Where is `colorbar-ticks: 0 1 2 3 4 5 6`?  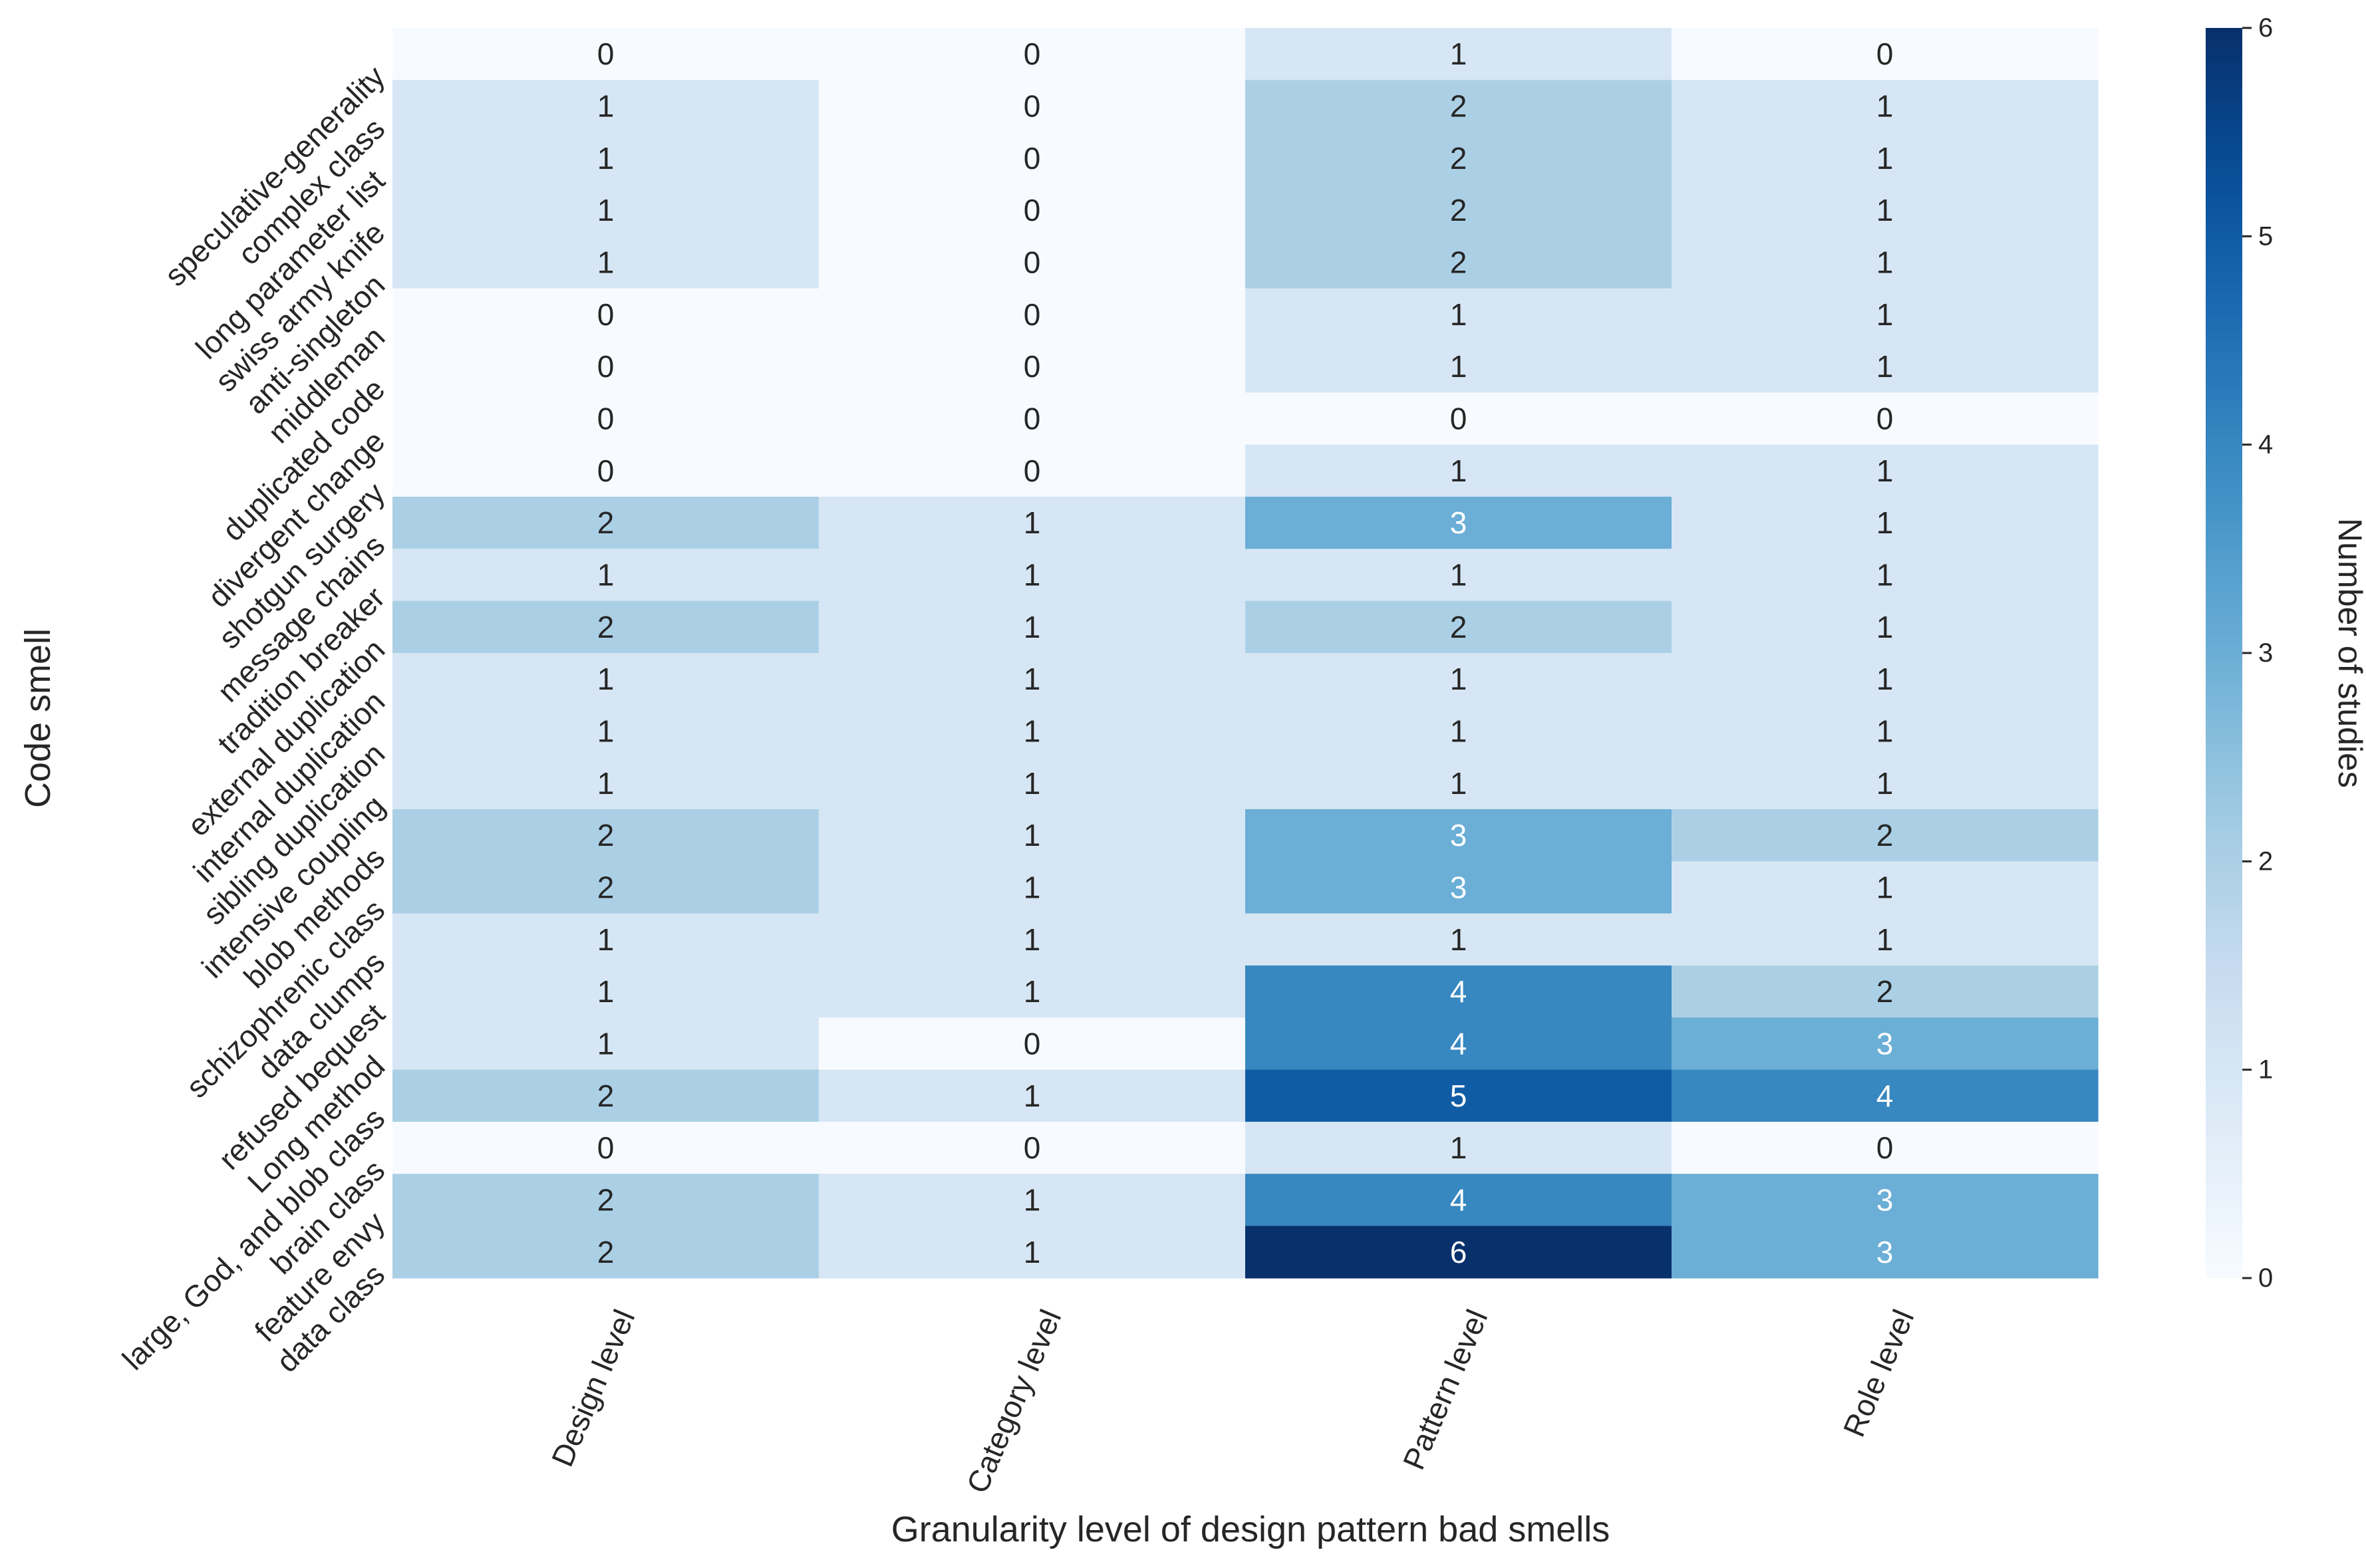
colorbar-ticks: 0 1 2 3 4 5 6 is located at coordinates (2257, 653).